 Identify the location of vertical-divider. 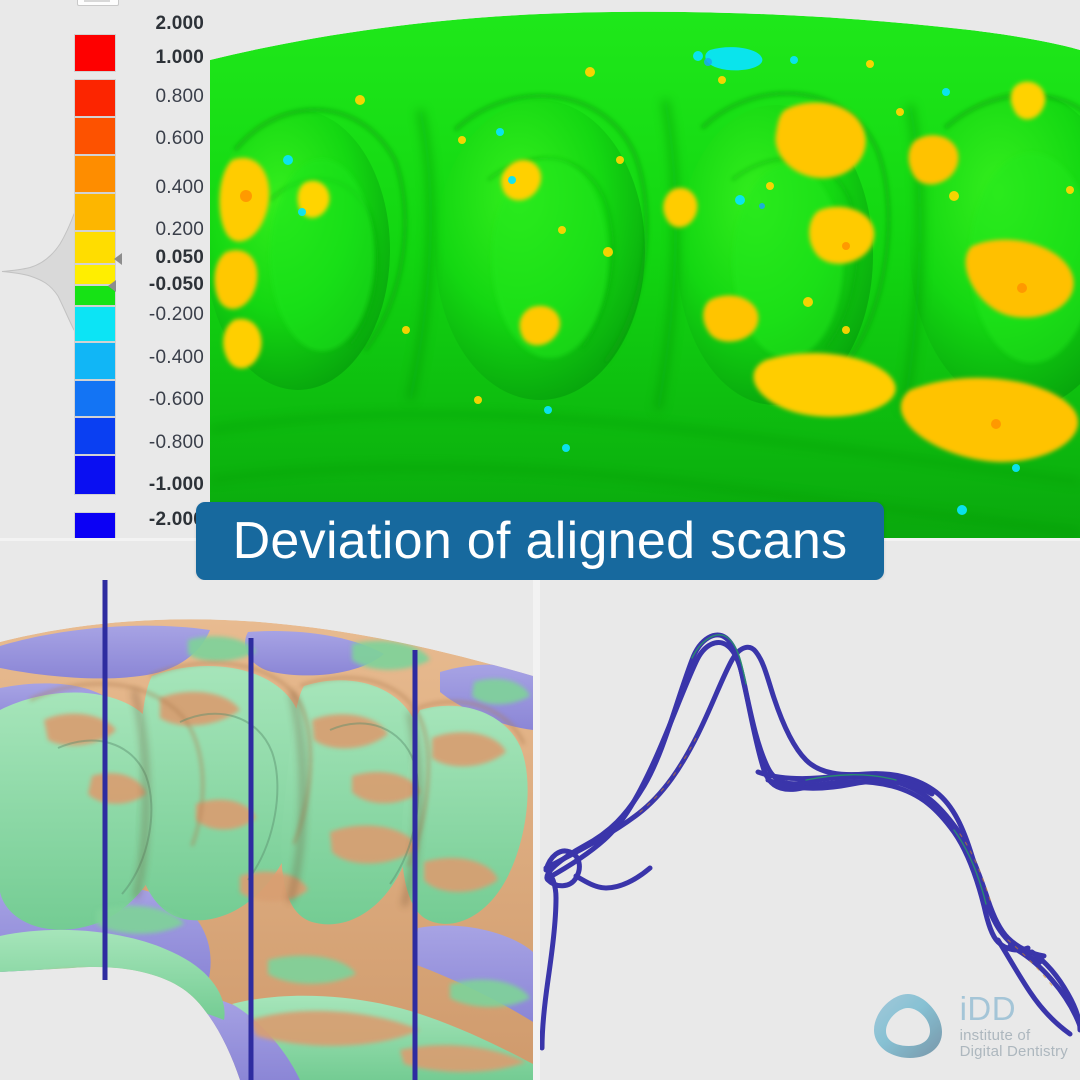
(536, 830).